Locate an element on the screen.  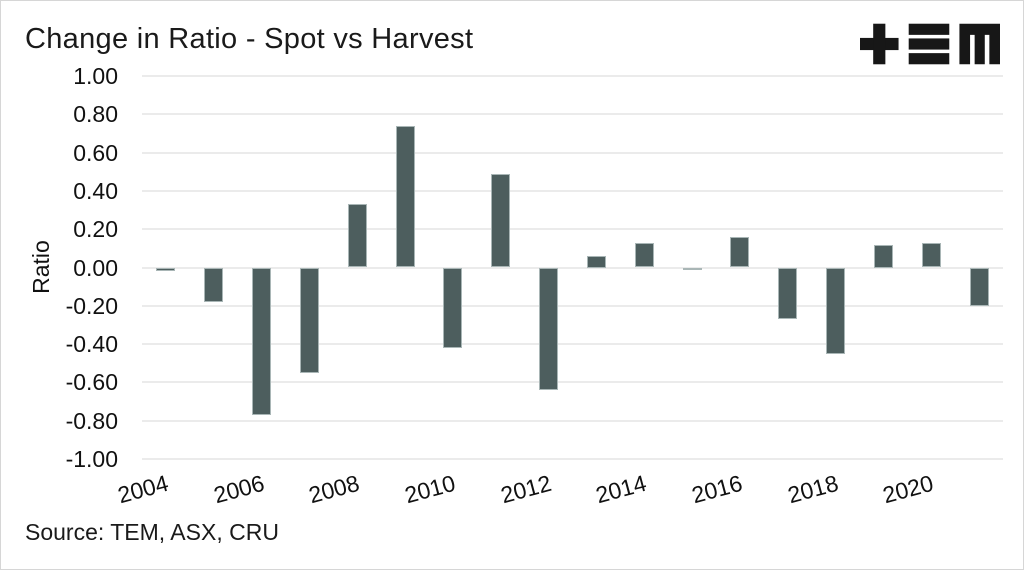
logo-e-bar-top is located at coordinates (929, 29).